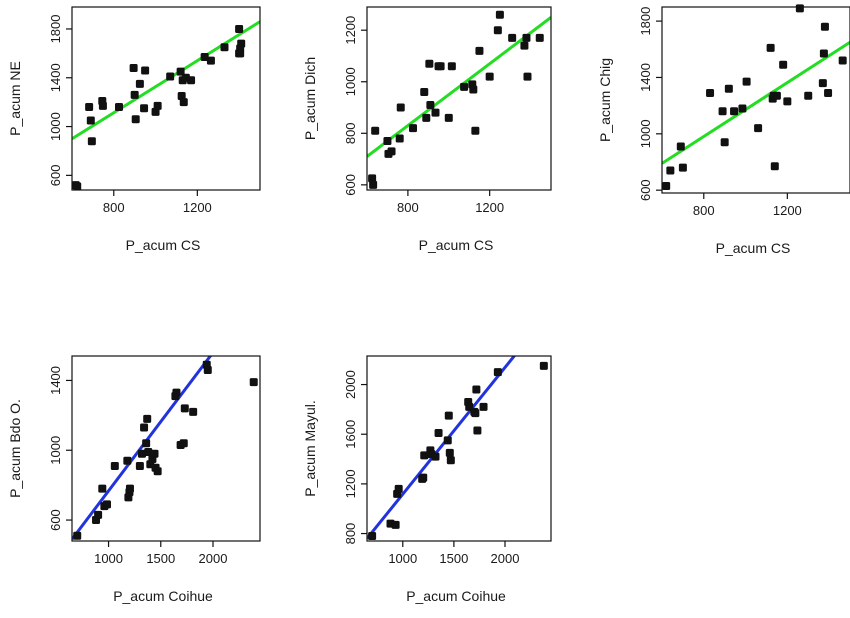 The width and height of the screenshot is (850, 618). I want to click on x-tick-label: 1000, so click(108, 558).